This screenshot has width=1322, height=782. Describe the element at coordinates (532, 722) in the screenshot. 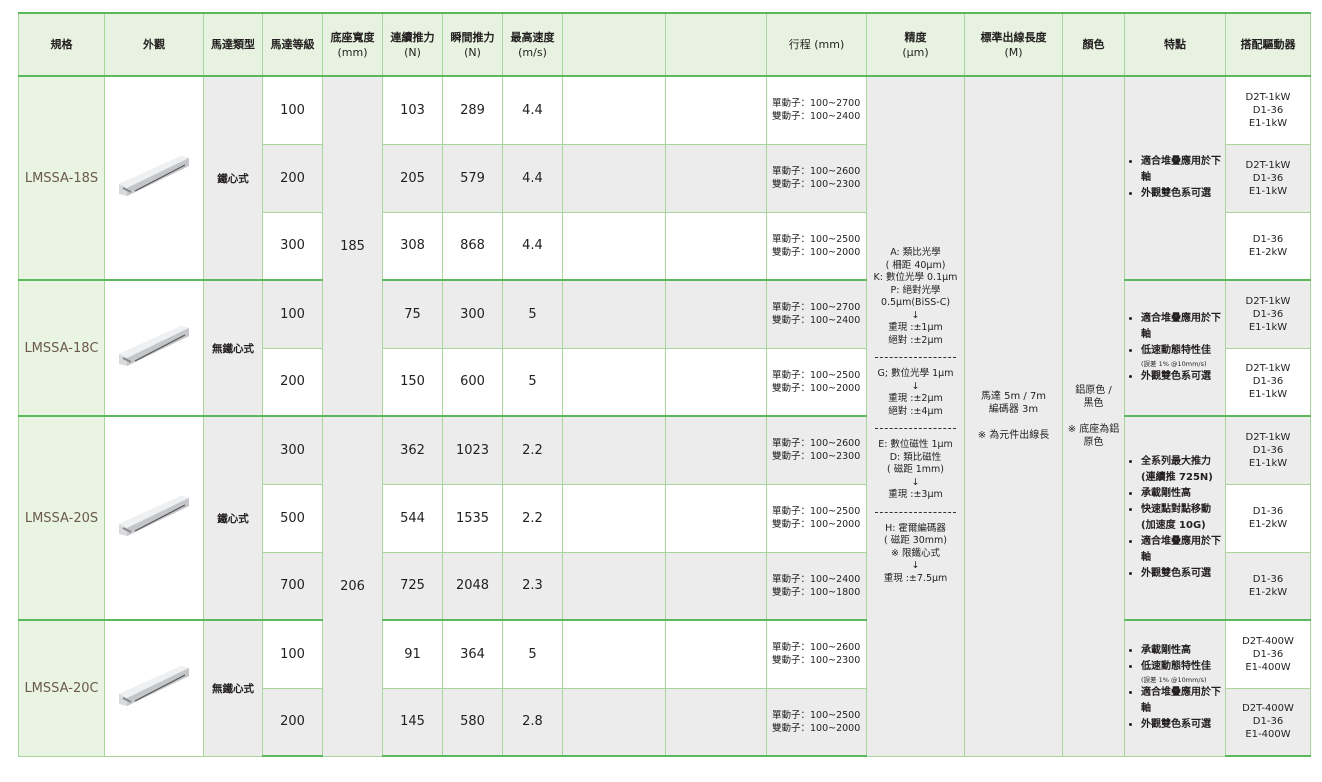

I see `max-speed: 2.8` at that location.